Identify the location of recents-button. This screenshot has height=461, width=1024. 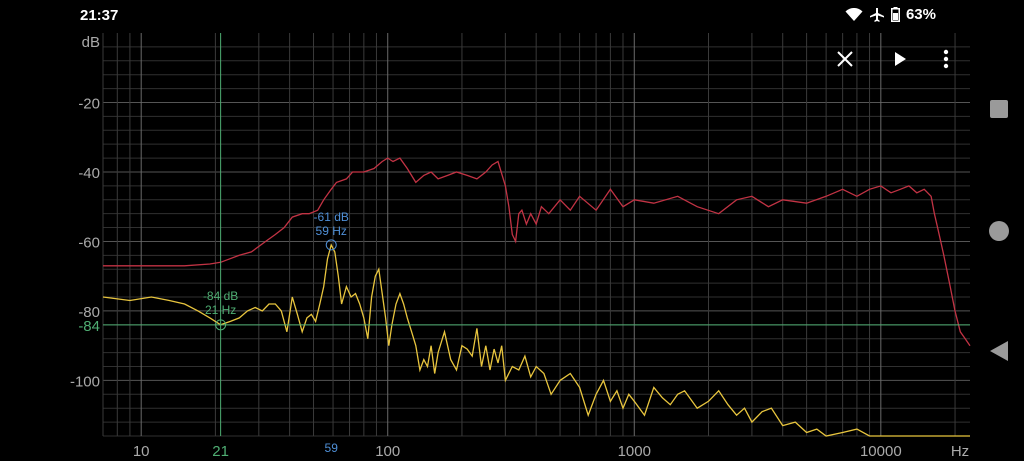
(999, 109).